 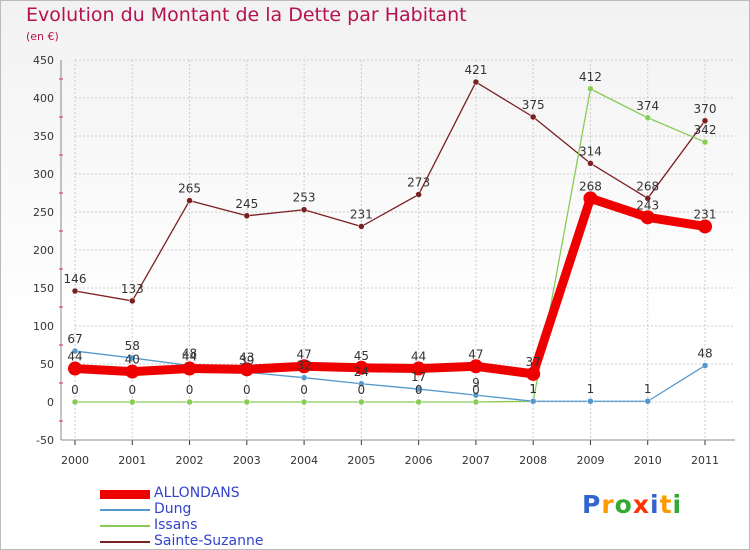 I want to click on data-label: 314, so click(x=590, y=151).